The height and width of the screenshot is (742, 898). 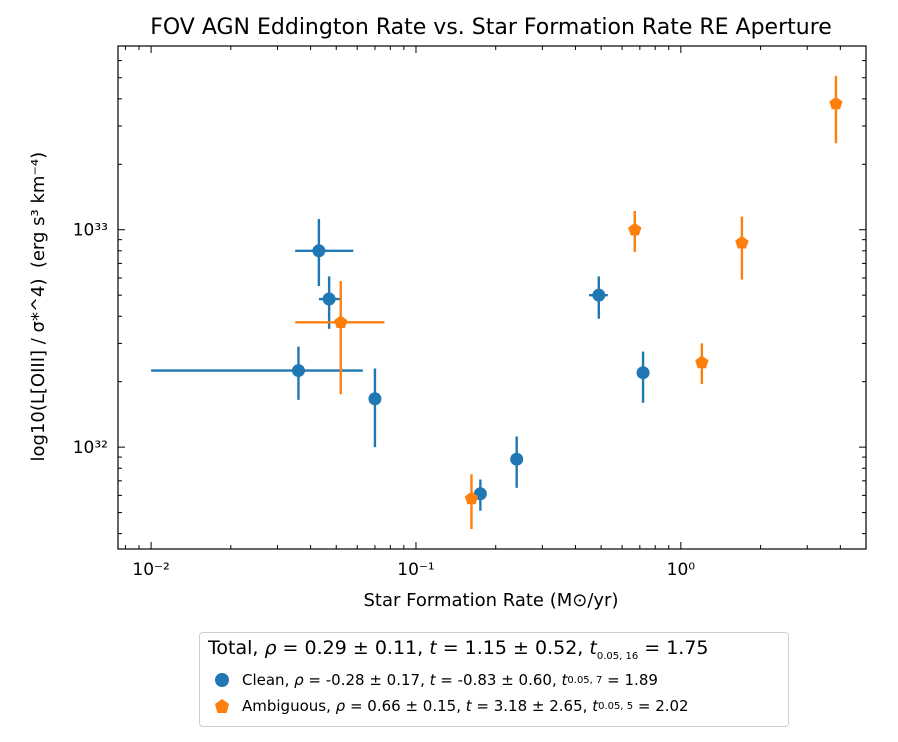 I want to click on y-axis-label-units: (erg s³ km⁻⁴), so click(x=38, y=210).